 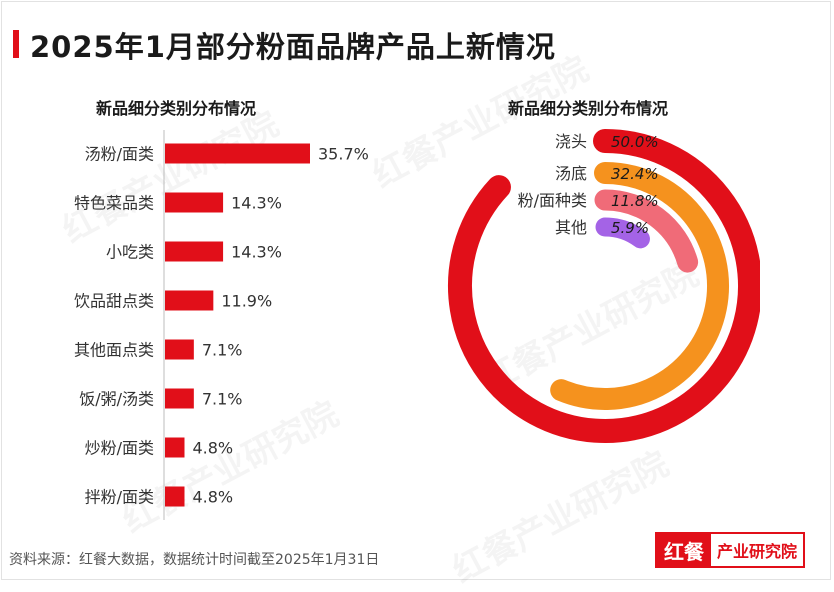 I want to click on data-label: 50.0%, so click(x=635, y=142).